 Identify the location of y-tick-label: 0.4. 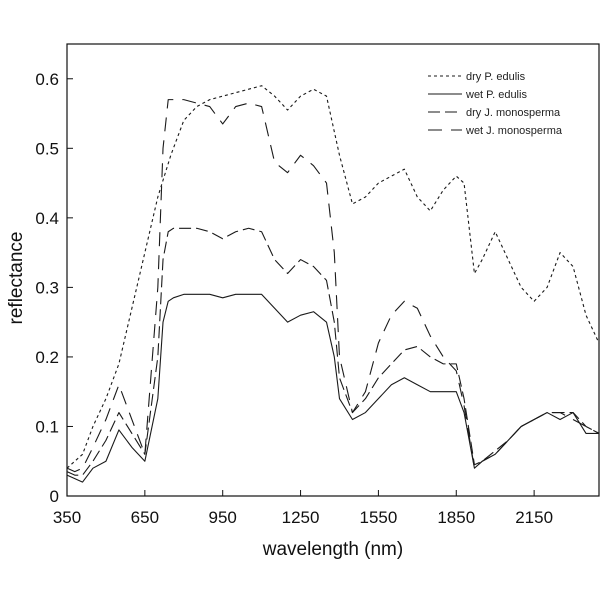
(47, 218).